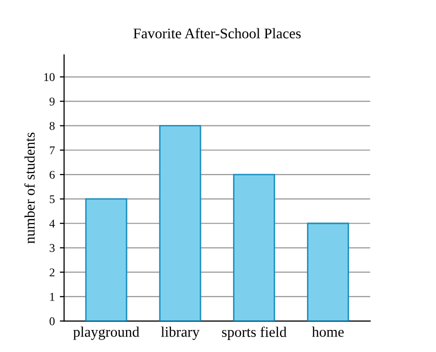  Describe the element at coordinates (52, 224) in the screenshot. I see `y-tick-label: 4` at that location.